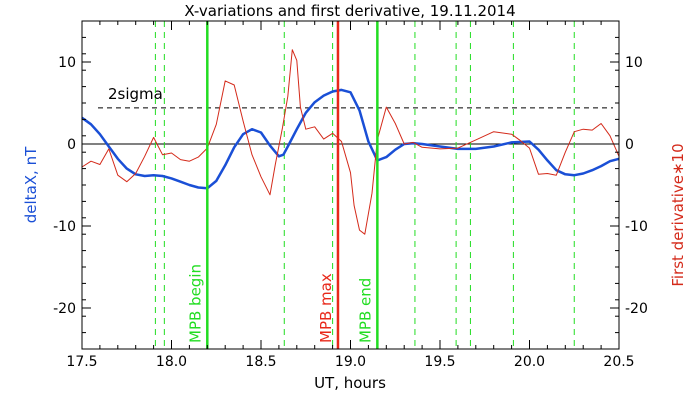  Describe the element at coordinates (439, 362) in the screenshot. I see `x-tick-label: 19.5` at that location.